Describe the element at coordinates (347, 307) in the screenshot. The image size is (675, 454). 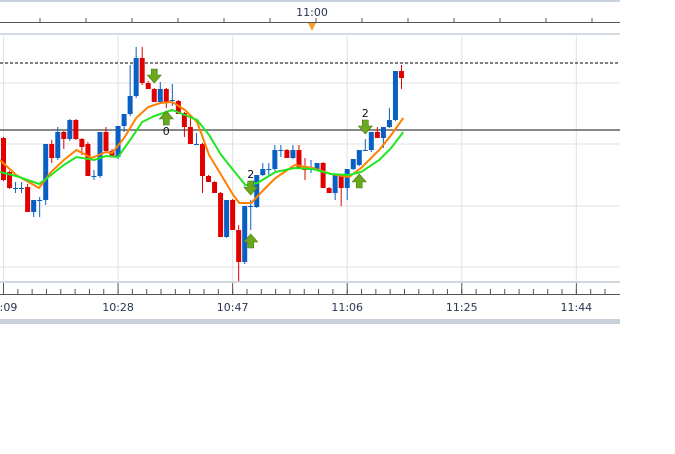
I see `x-tick-label: 11:06` at that location.